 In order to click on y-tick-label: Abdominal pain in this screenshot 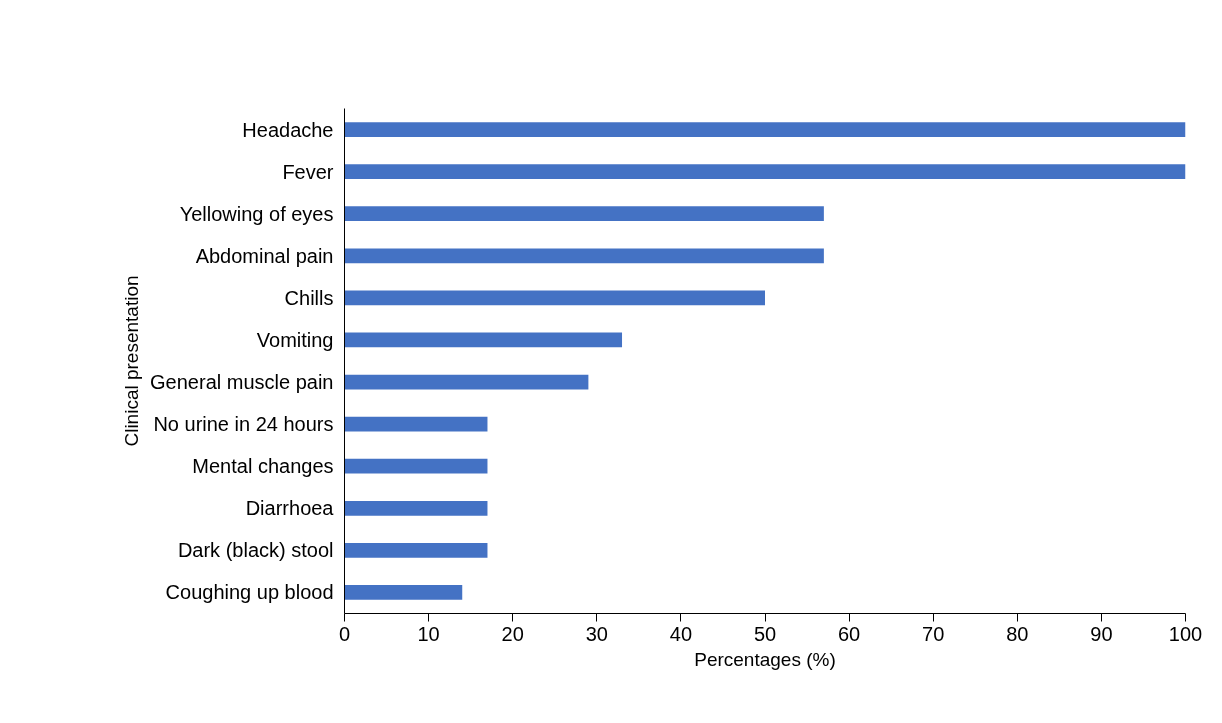, I will do `click(264, 255)`.